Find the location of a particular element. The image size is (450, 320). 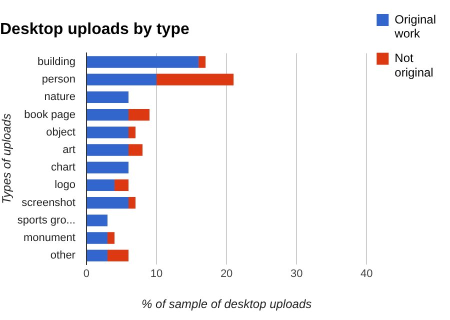

y-tick-label: book page is located at coordinates (50, 114).